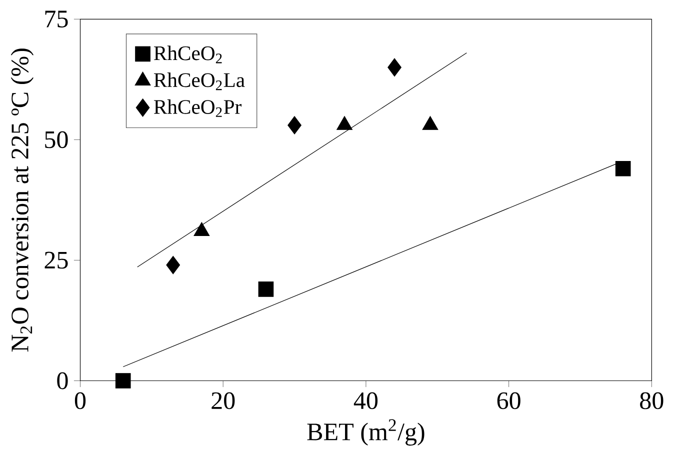 The width and height of the screenshot is (675, 456). What do you see at coordinates (366, 400) in the screenshot?
I see `x-tick-label: 40` at bounding box center [366, 400].